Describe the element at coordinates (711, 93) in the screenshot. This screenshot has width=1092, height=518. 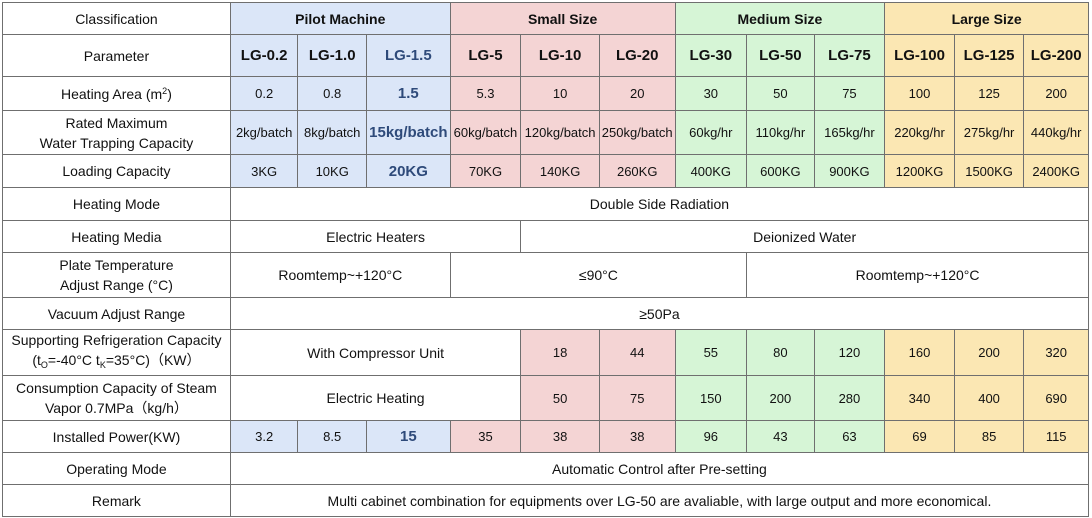
I see `table-cell: 30` at that location.